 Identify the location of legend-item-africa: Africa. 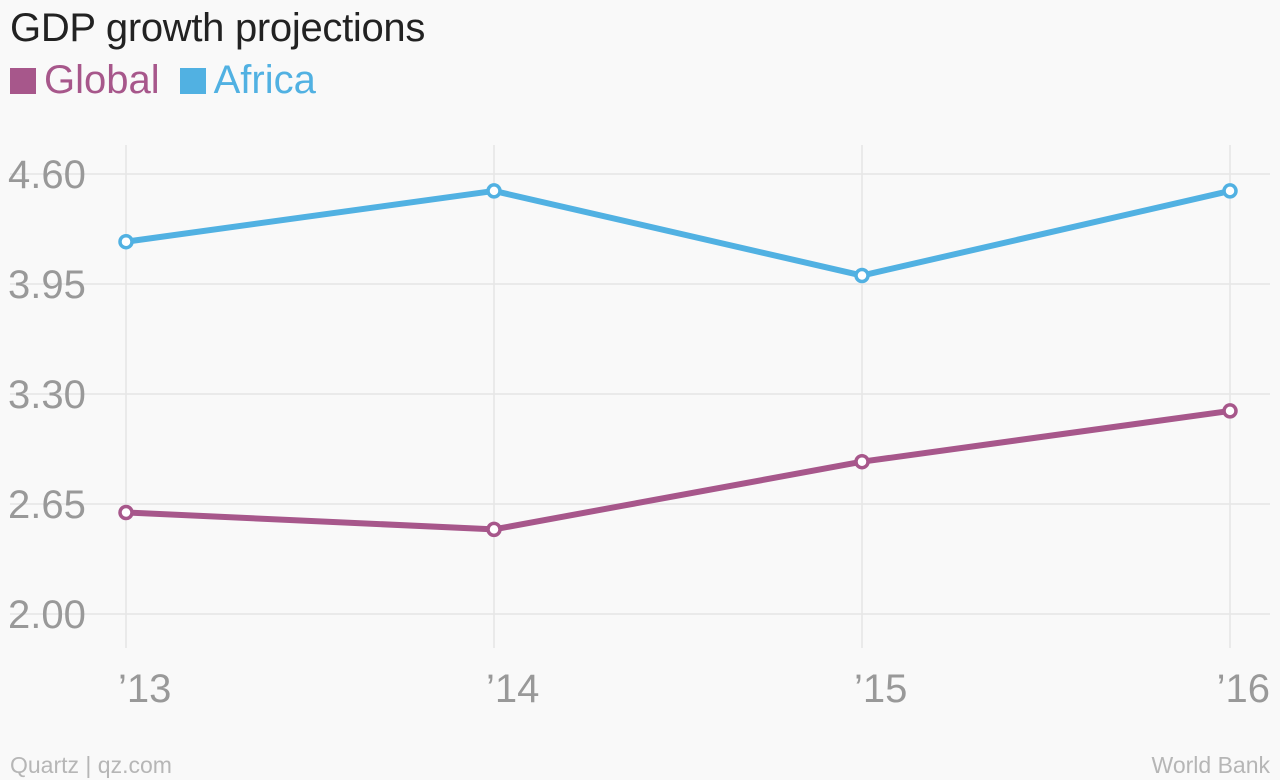
(247, 80).